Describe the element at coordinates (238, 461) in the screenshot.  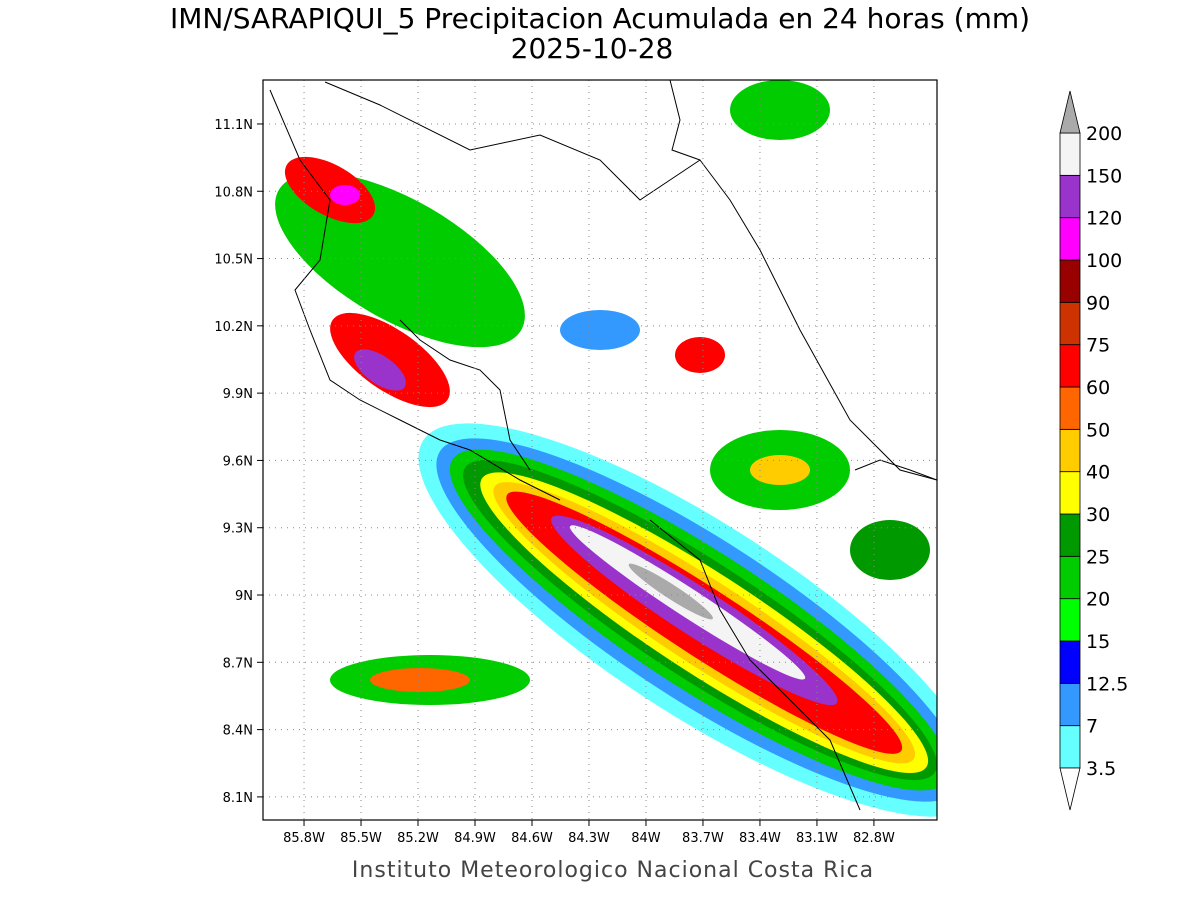
I see `y-tick-label: 9.6N` at that location.